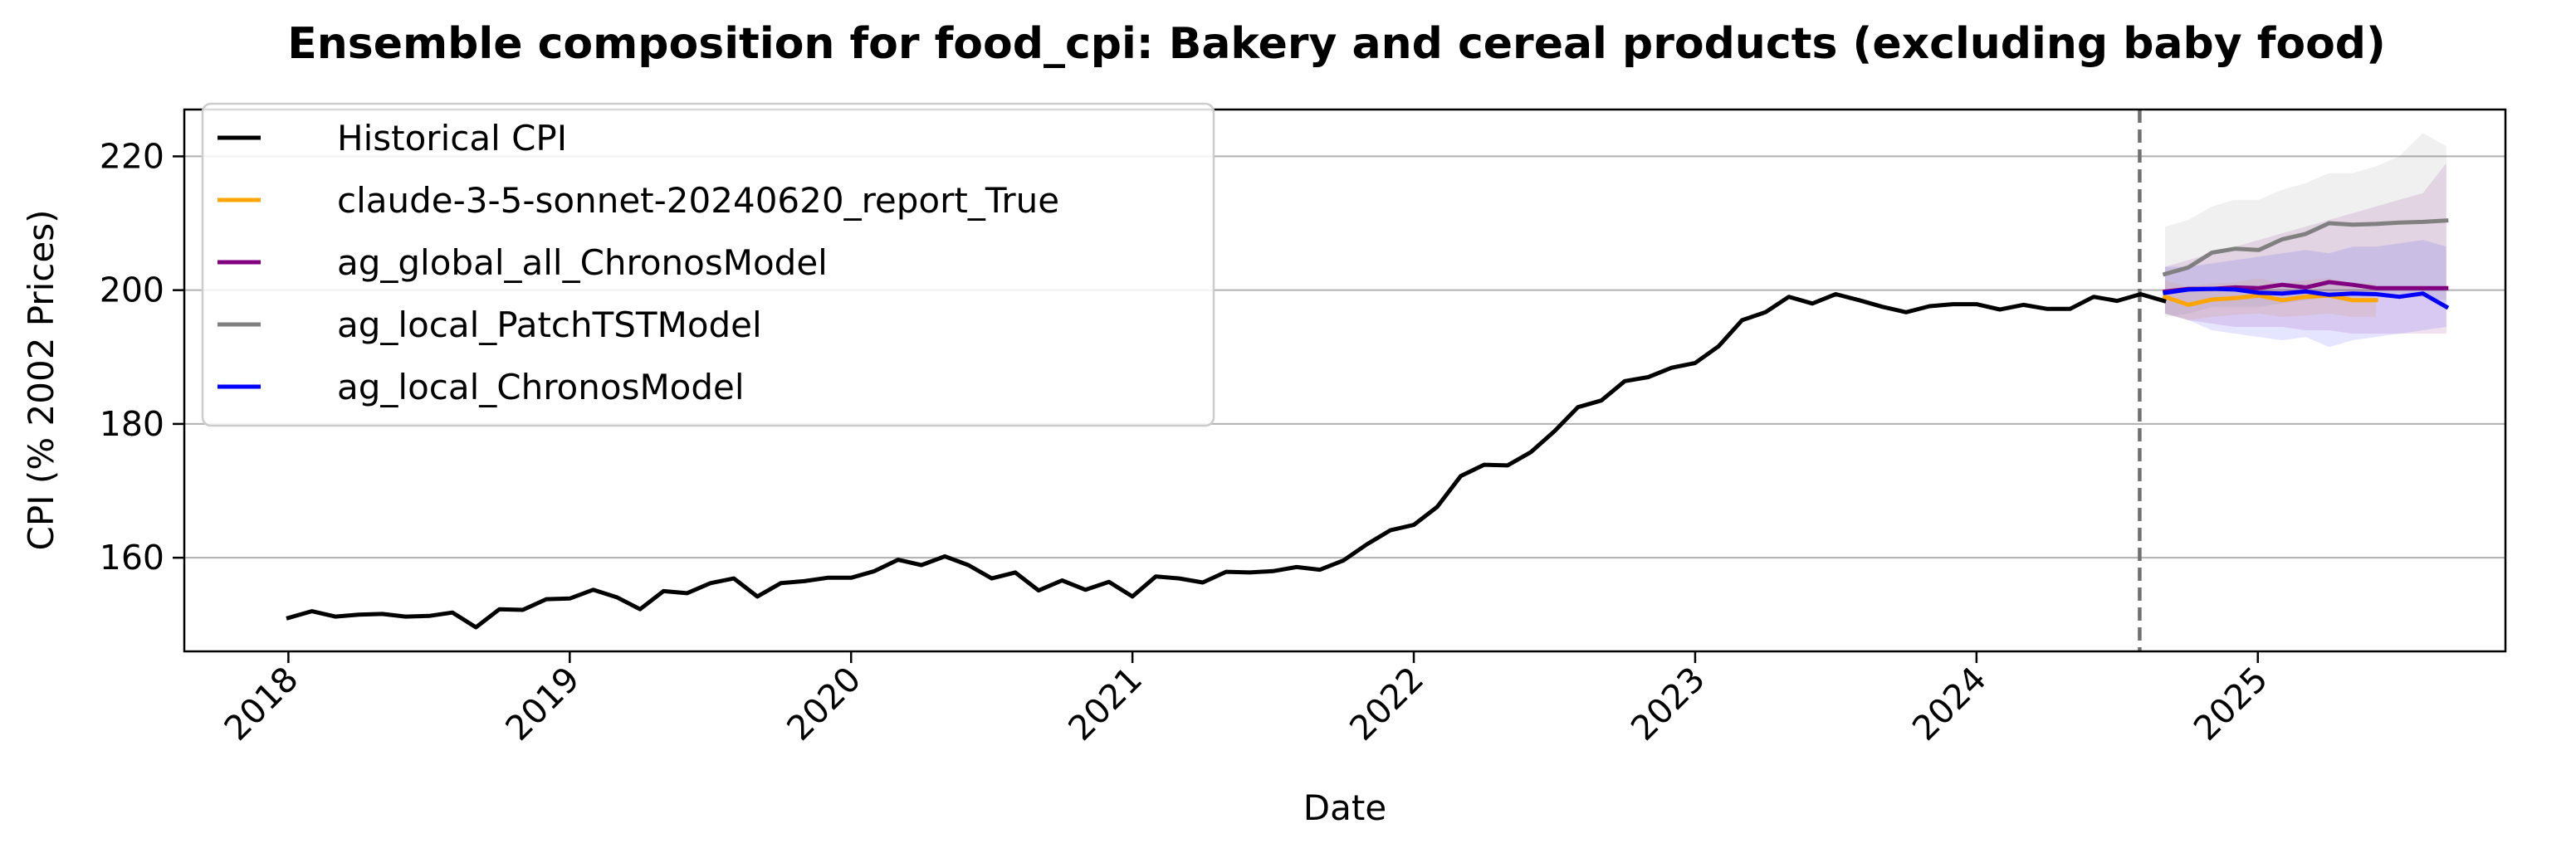  What do you see at coordinates (1344, 807) in the screenshot?
I see `x-axis-label: Date` at bounding box center [1344, 807].